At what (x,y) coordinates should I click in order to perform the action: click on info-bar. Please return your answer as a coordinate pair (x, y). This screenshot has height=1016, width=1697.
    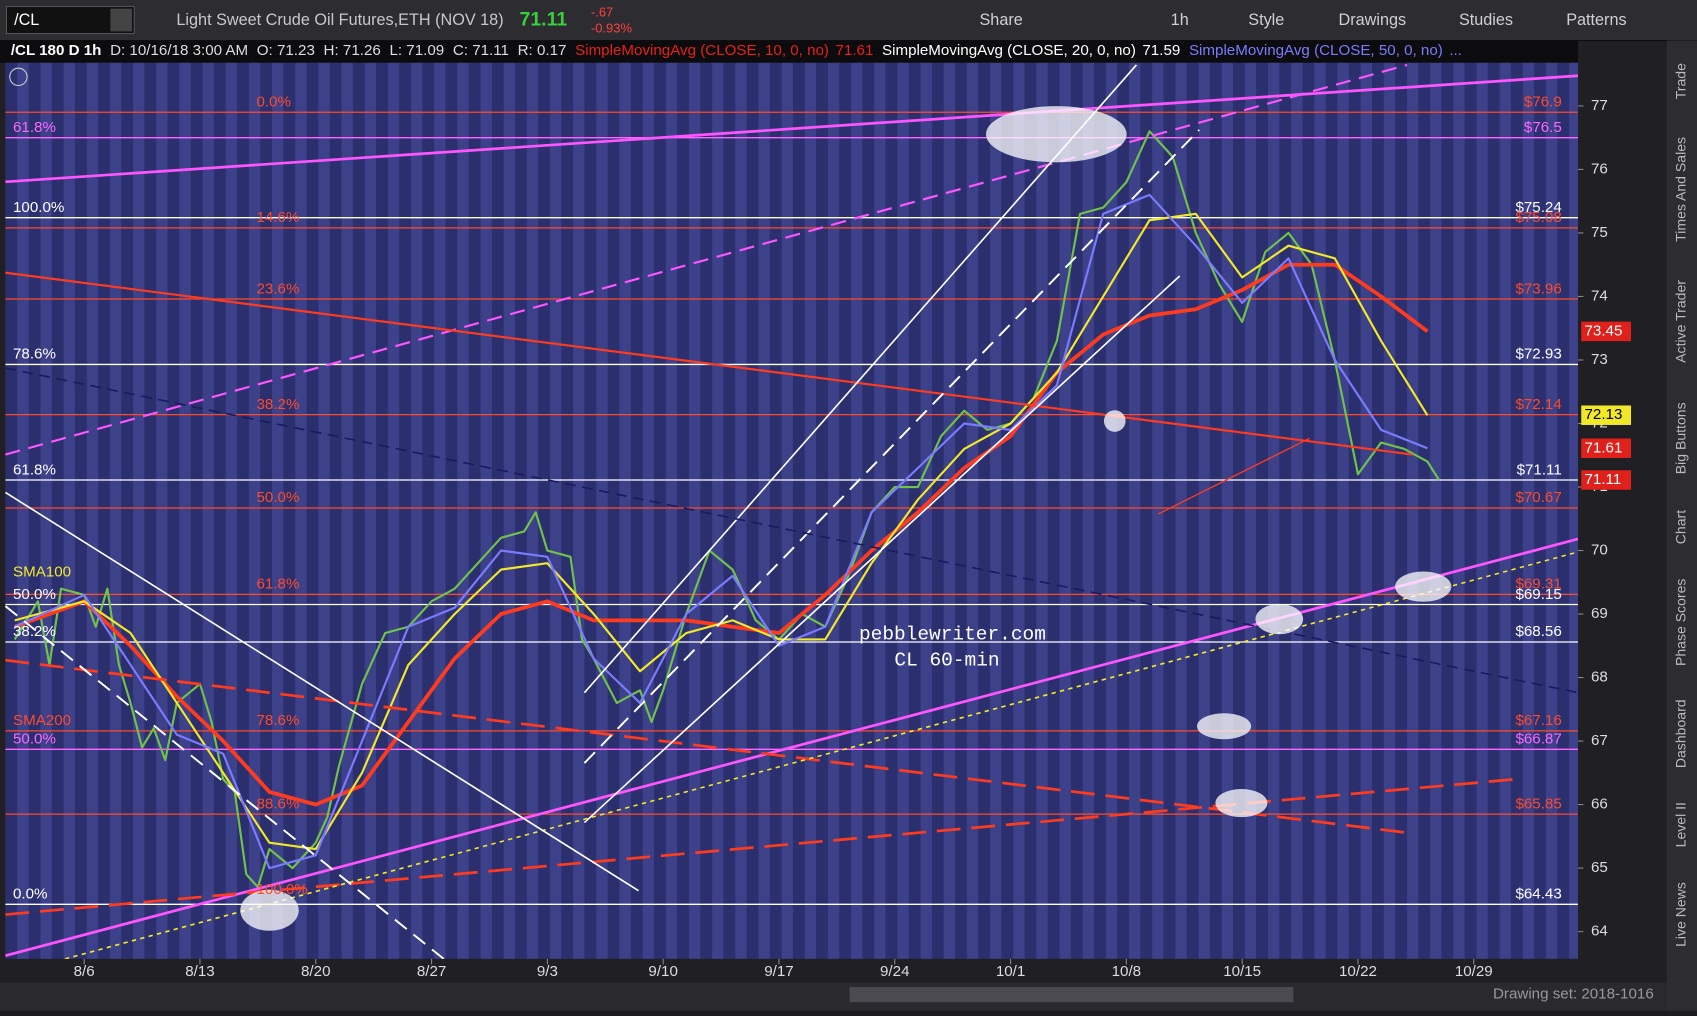
    Looking at the image, I should click on (833, 51).